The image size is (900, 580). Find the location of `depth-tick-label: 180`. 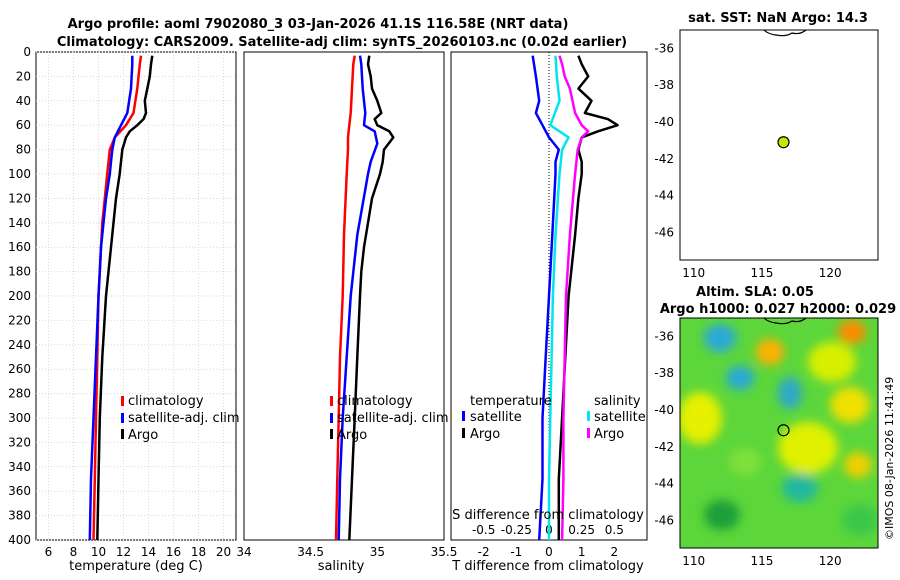

depth-tick-label: 180 is located at coordinates (19, 272).